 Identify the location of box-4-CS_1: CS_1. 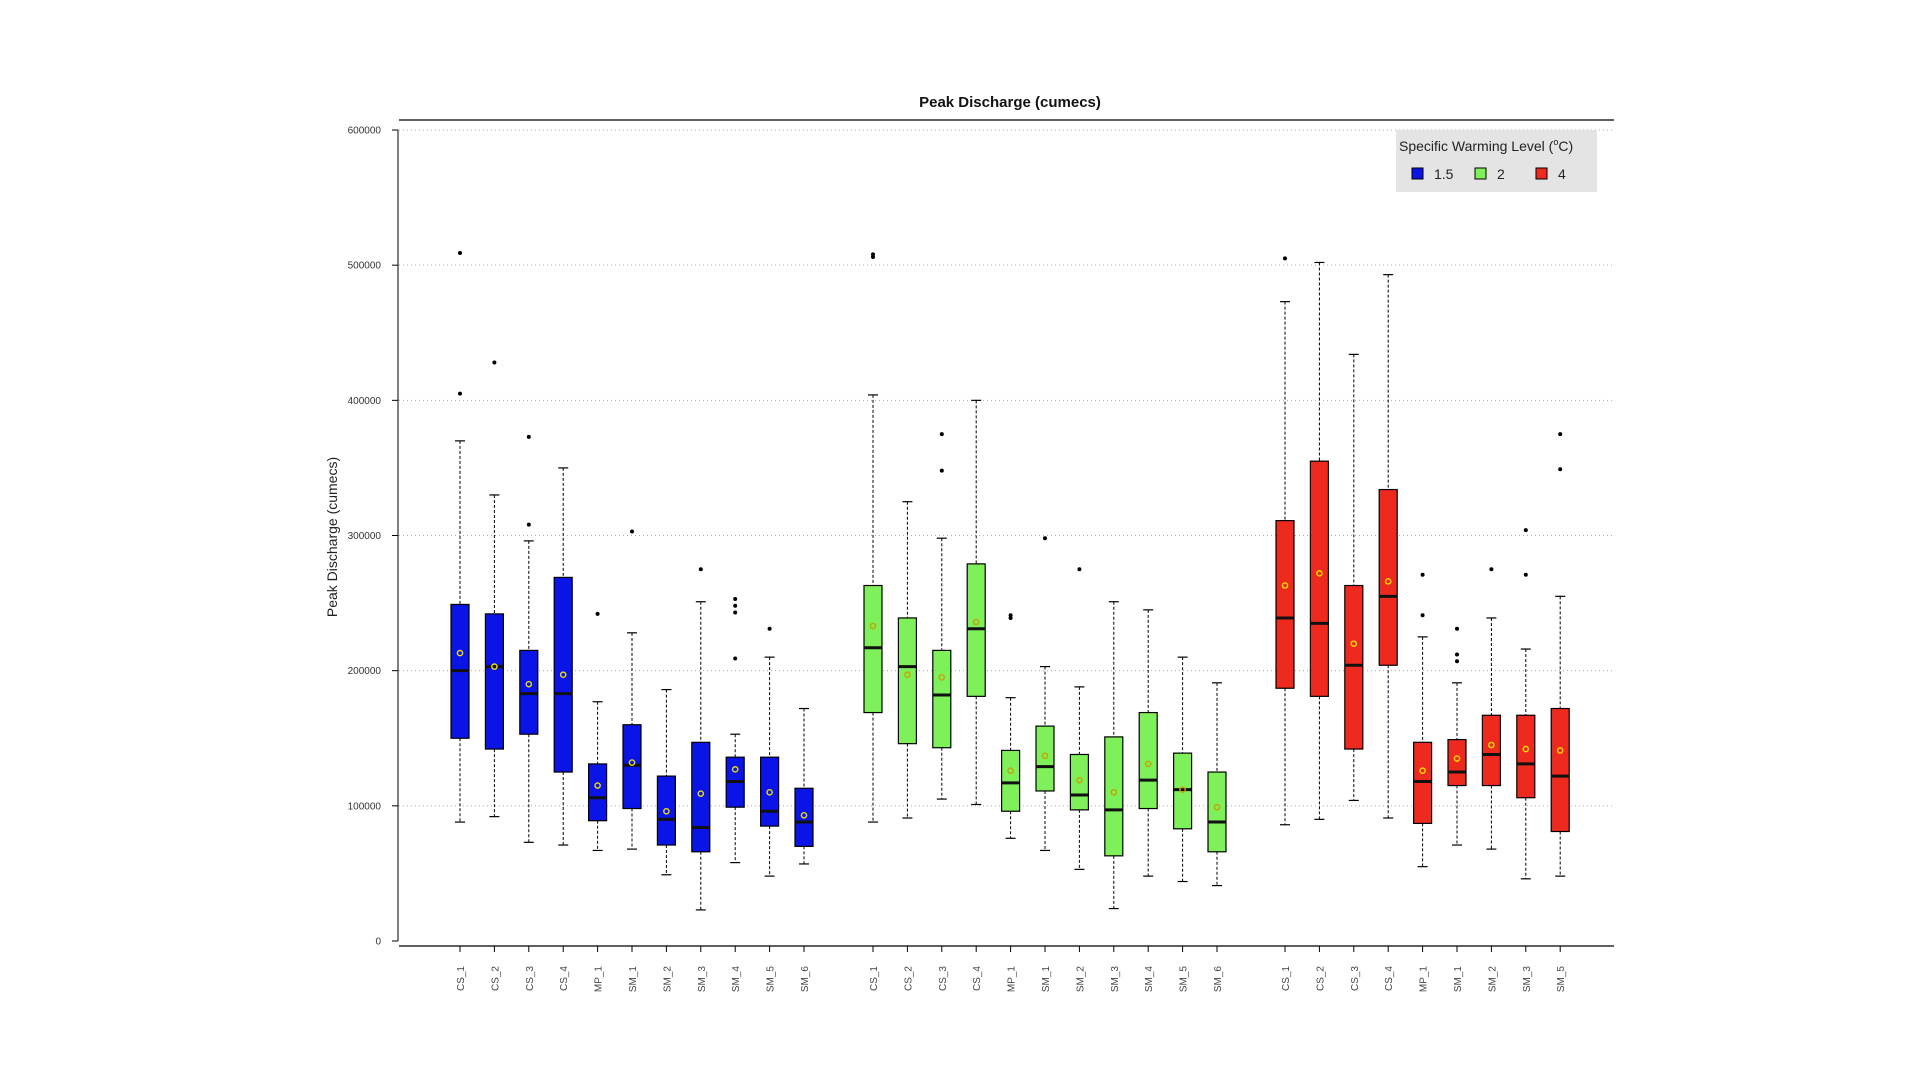
(1285, 623).